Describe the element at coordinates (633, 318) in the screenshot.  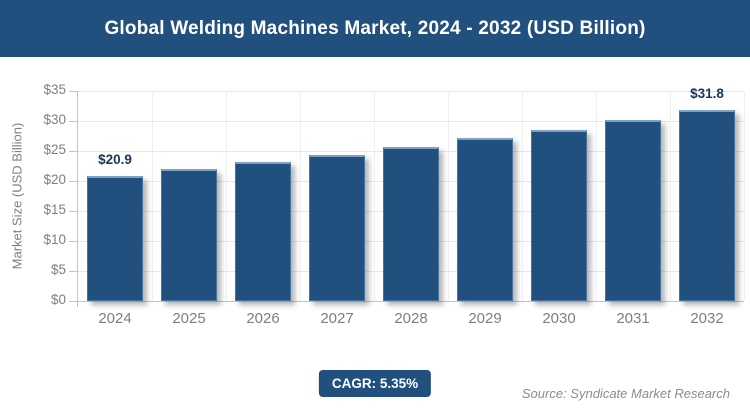
I see `x-axis-label: 2031` at that location.